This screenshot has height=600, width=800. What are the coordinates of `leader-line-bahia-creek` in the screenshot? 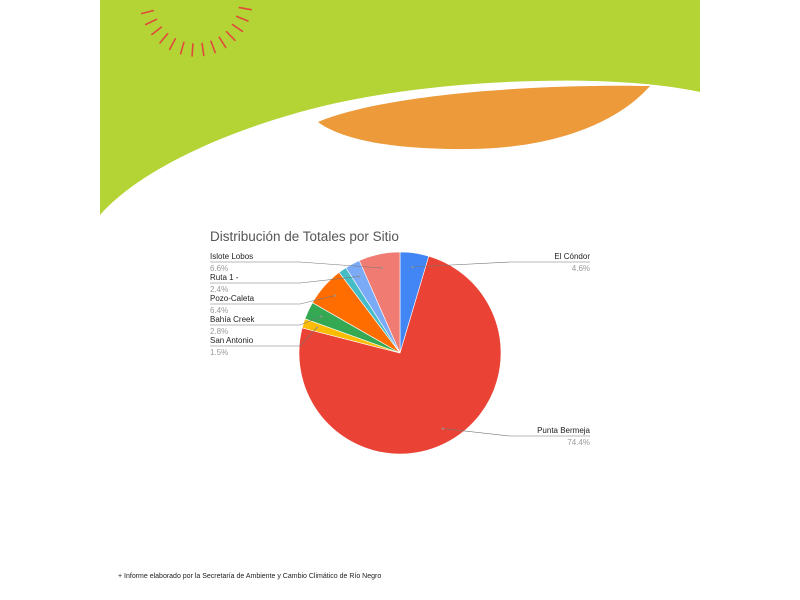 It's located at (266, 321).